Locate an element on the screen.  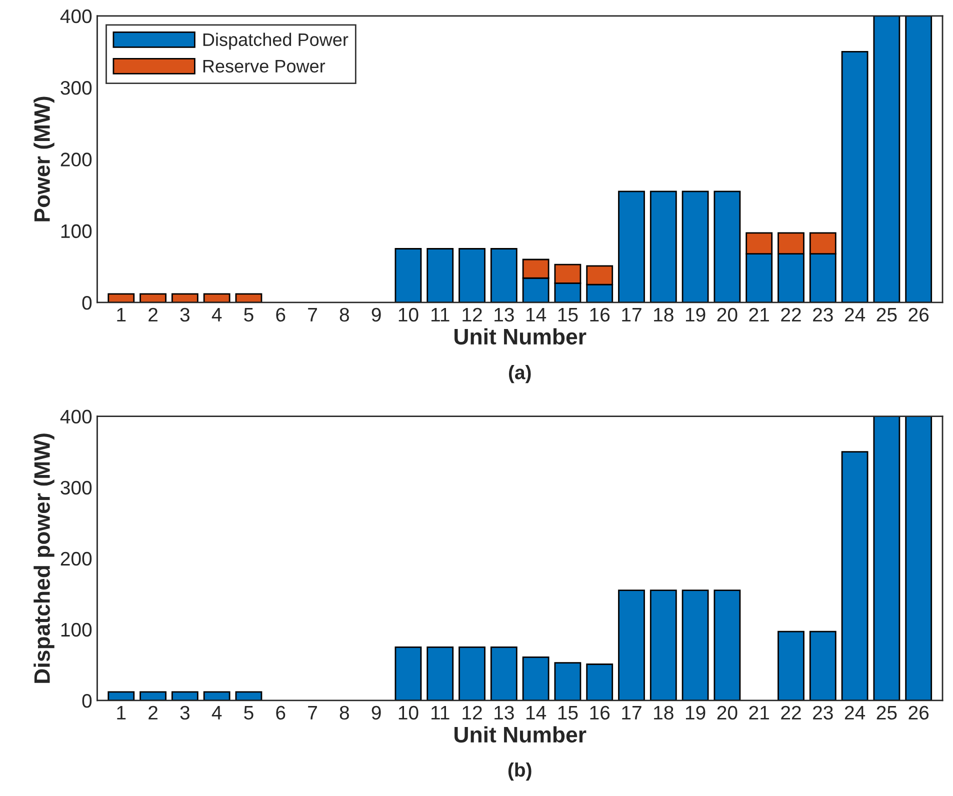
legend-label: Dispatched Power is located at coordinates (275, 41).